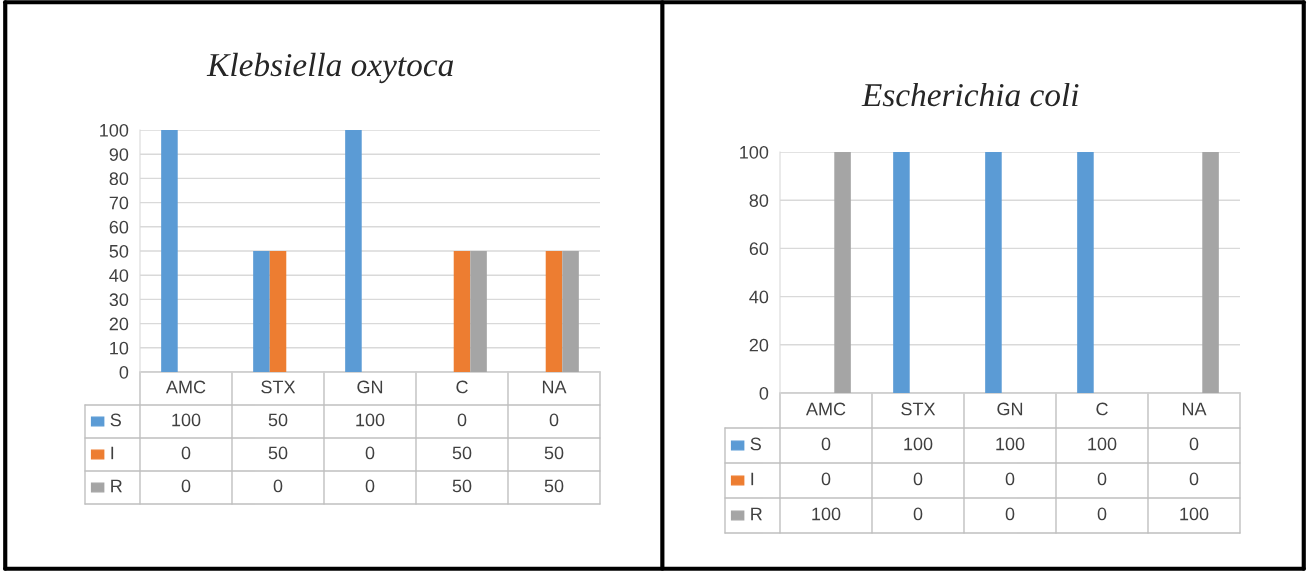 The width and height of the screenshot is (1309, 571). What do you see at coordinates (119, 348) in the screenshot?
I see `y-tick-label: 10` at bounding box center [119, 348].